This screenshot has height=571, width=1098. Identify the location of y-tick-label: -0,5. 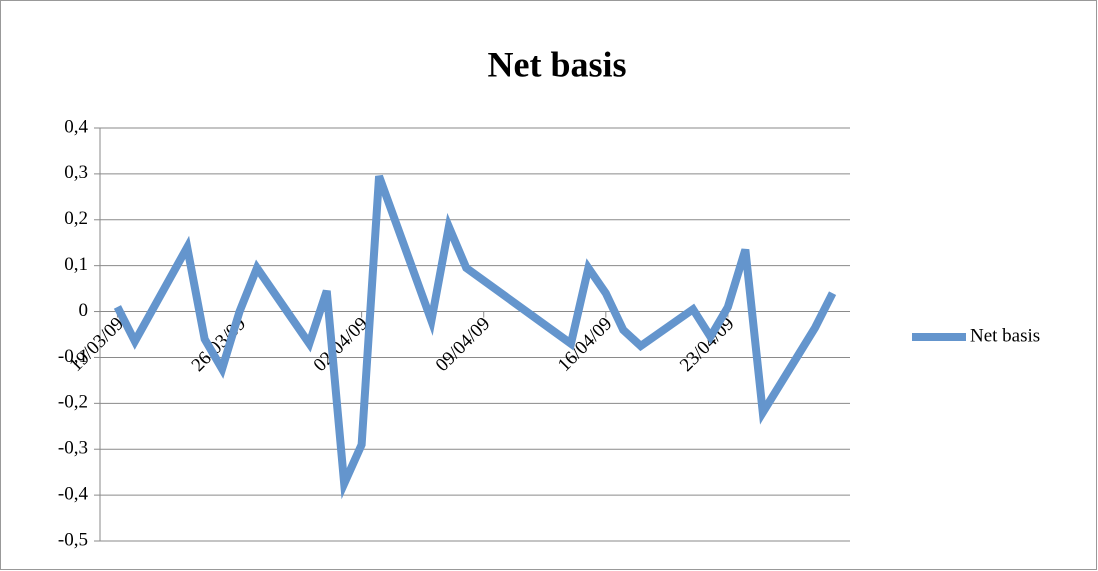
(73, 539).